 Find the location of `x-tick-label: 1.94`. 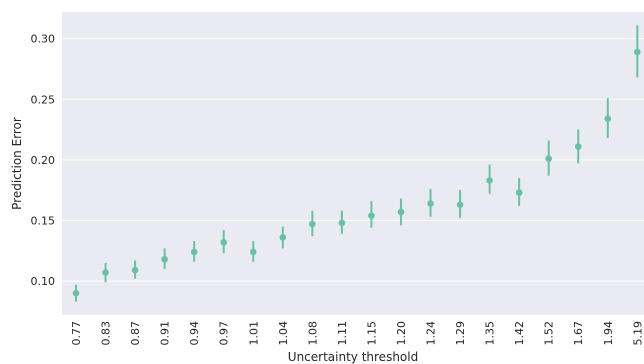

x-tick-label: 1.94 is located at coordinates (608, 333).